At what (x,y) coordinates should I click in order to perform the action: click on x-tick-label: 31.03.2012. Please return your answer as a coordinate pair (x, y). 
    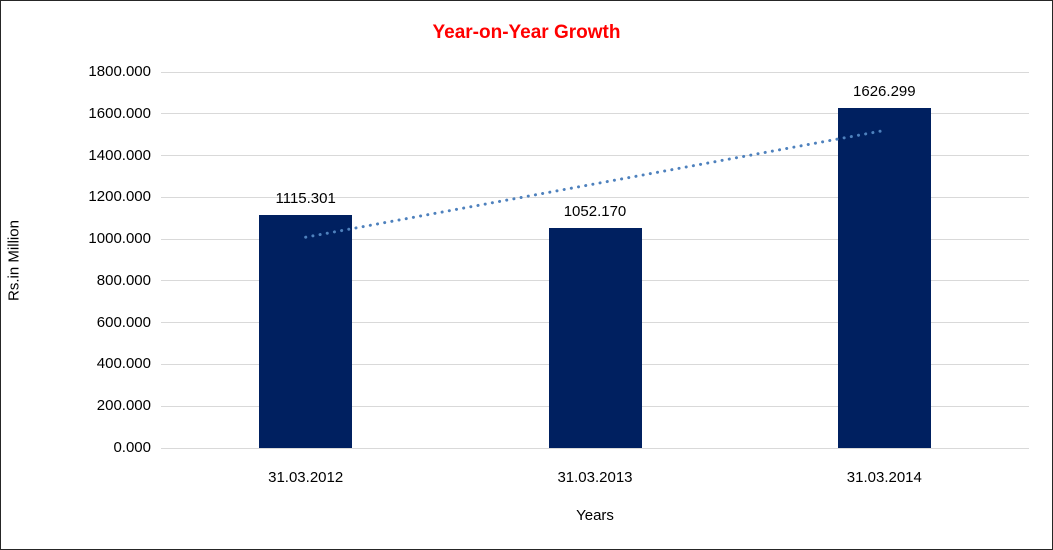
    Looking at the image, I should click on (306, 477).